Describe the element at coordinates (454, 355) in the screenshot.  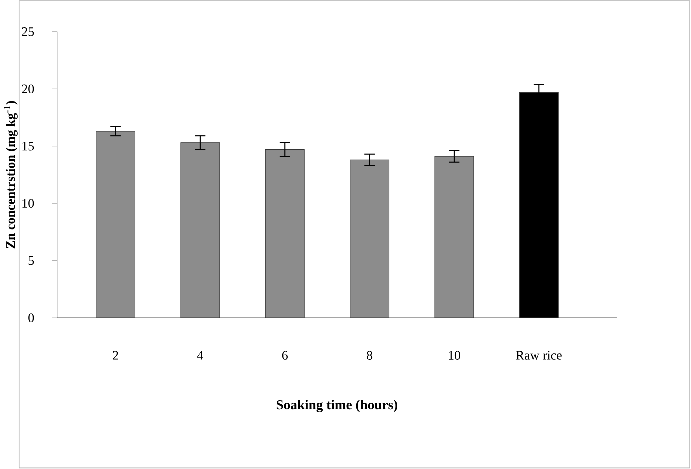
I see `x-tick-label: 10` at that location.